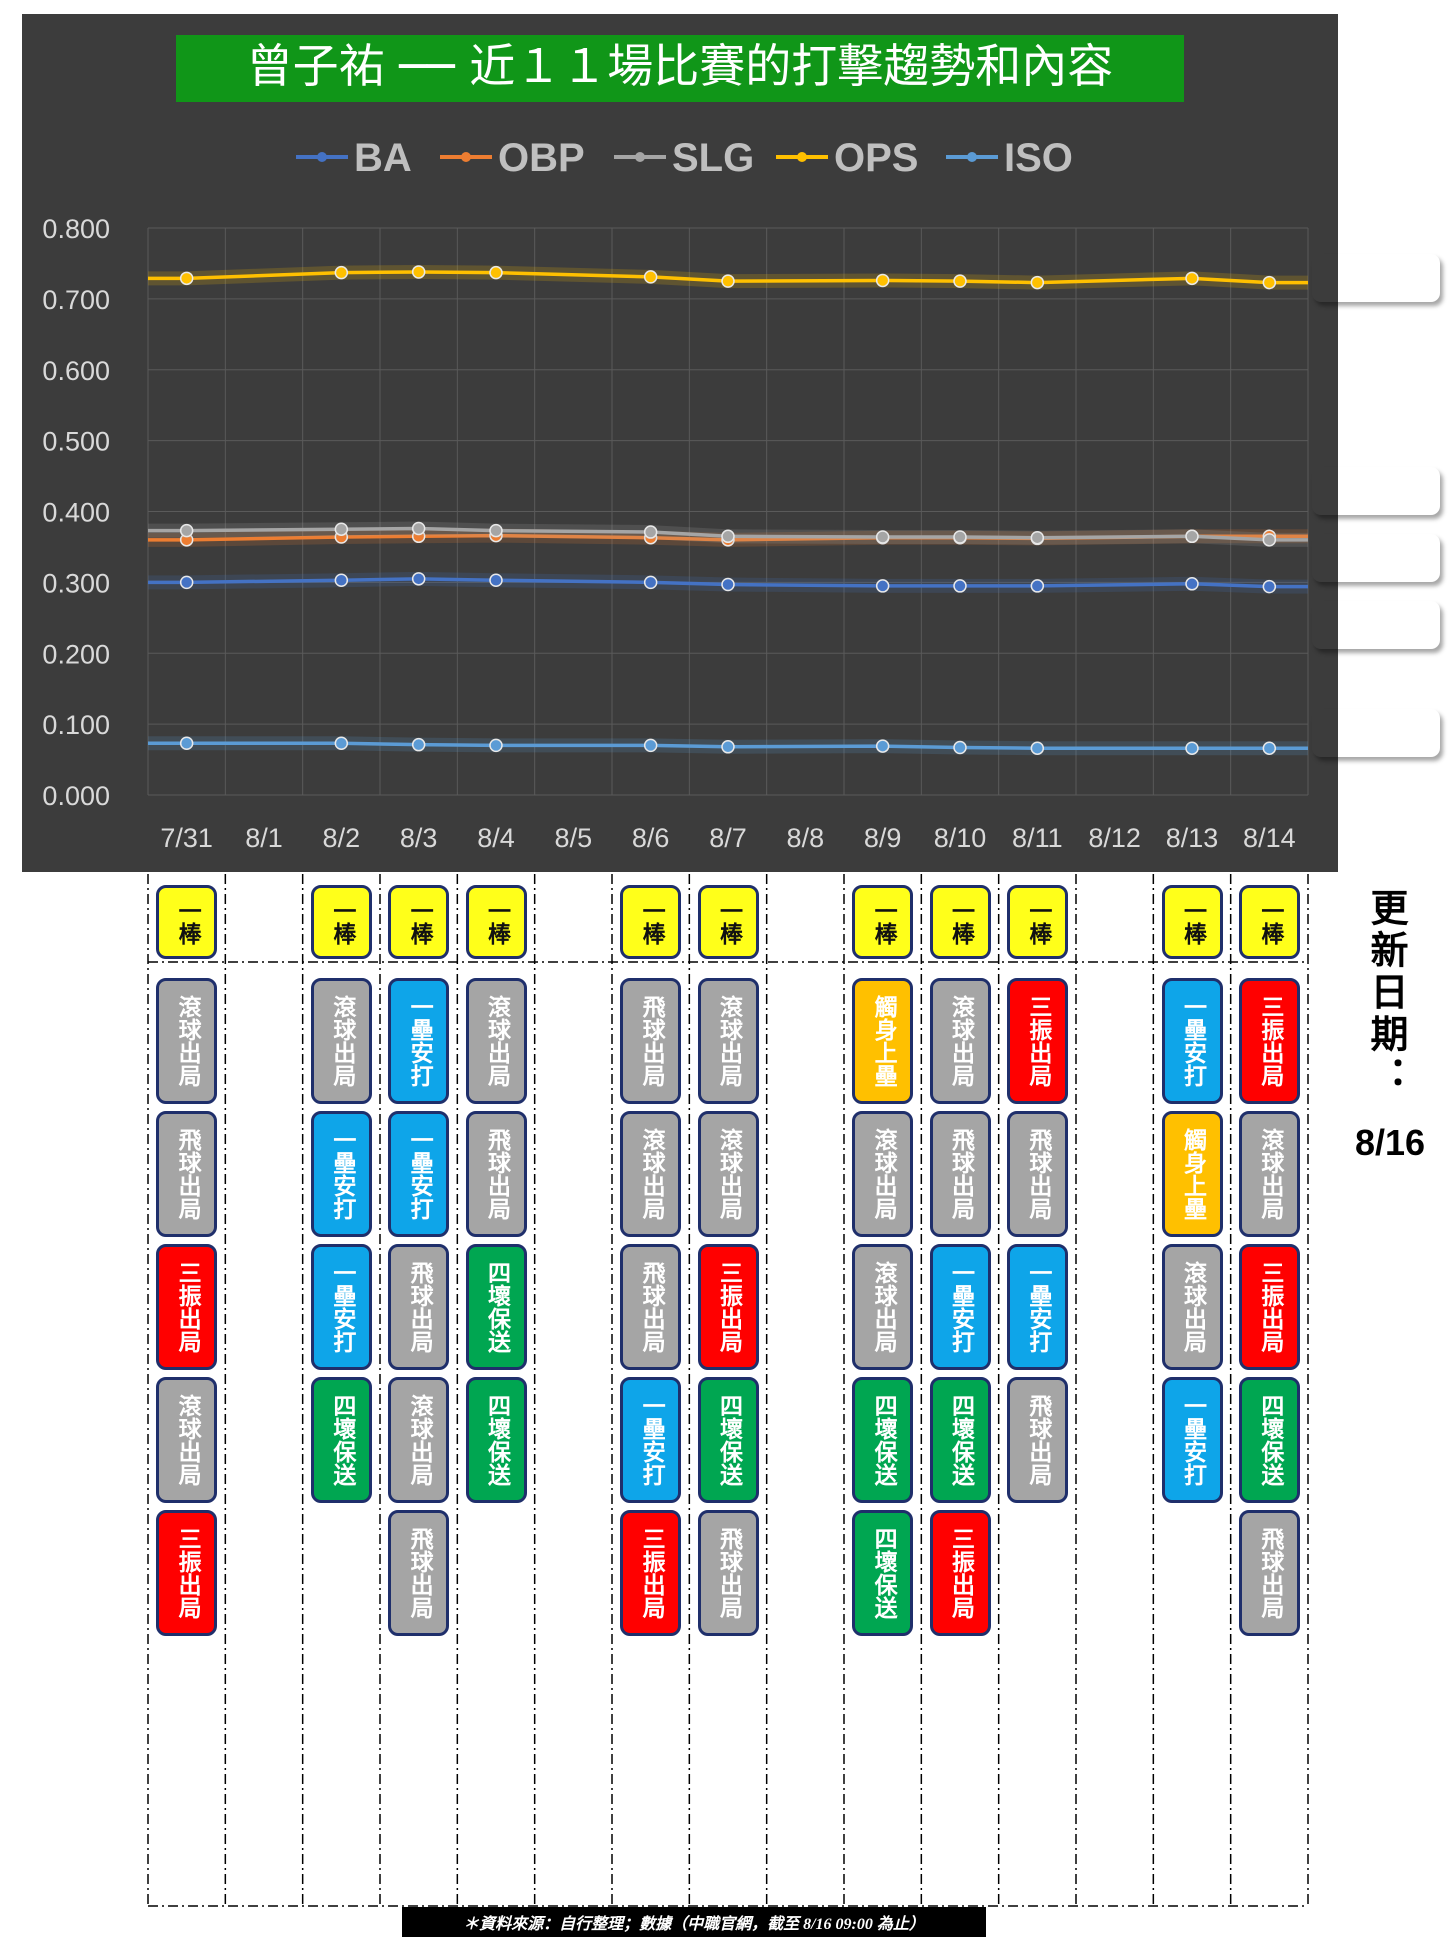 The width and height of the screenshot is (1456, 1941). Describe the element at coordinates (1037, 838) in the screenshot. I see `x-tick-label: 8/11` at that location.